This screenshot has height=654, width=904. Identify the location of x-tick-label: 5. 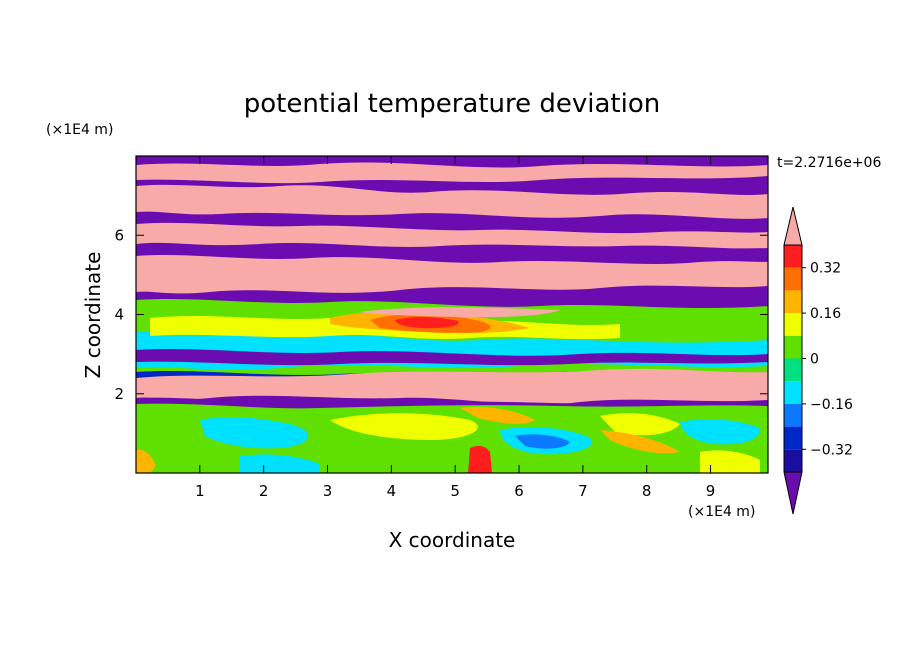
(455, 491).